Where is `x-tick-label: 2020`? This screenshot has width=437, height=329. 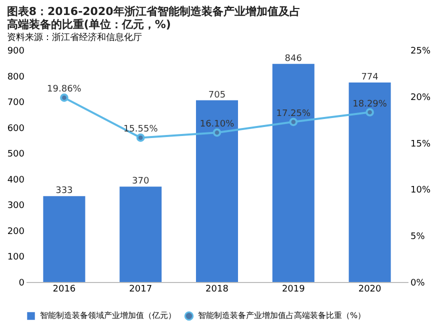
x-tick-label: 2020 is located at coordinates (370, 289).